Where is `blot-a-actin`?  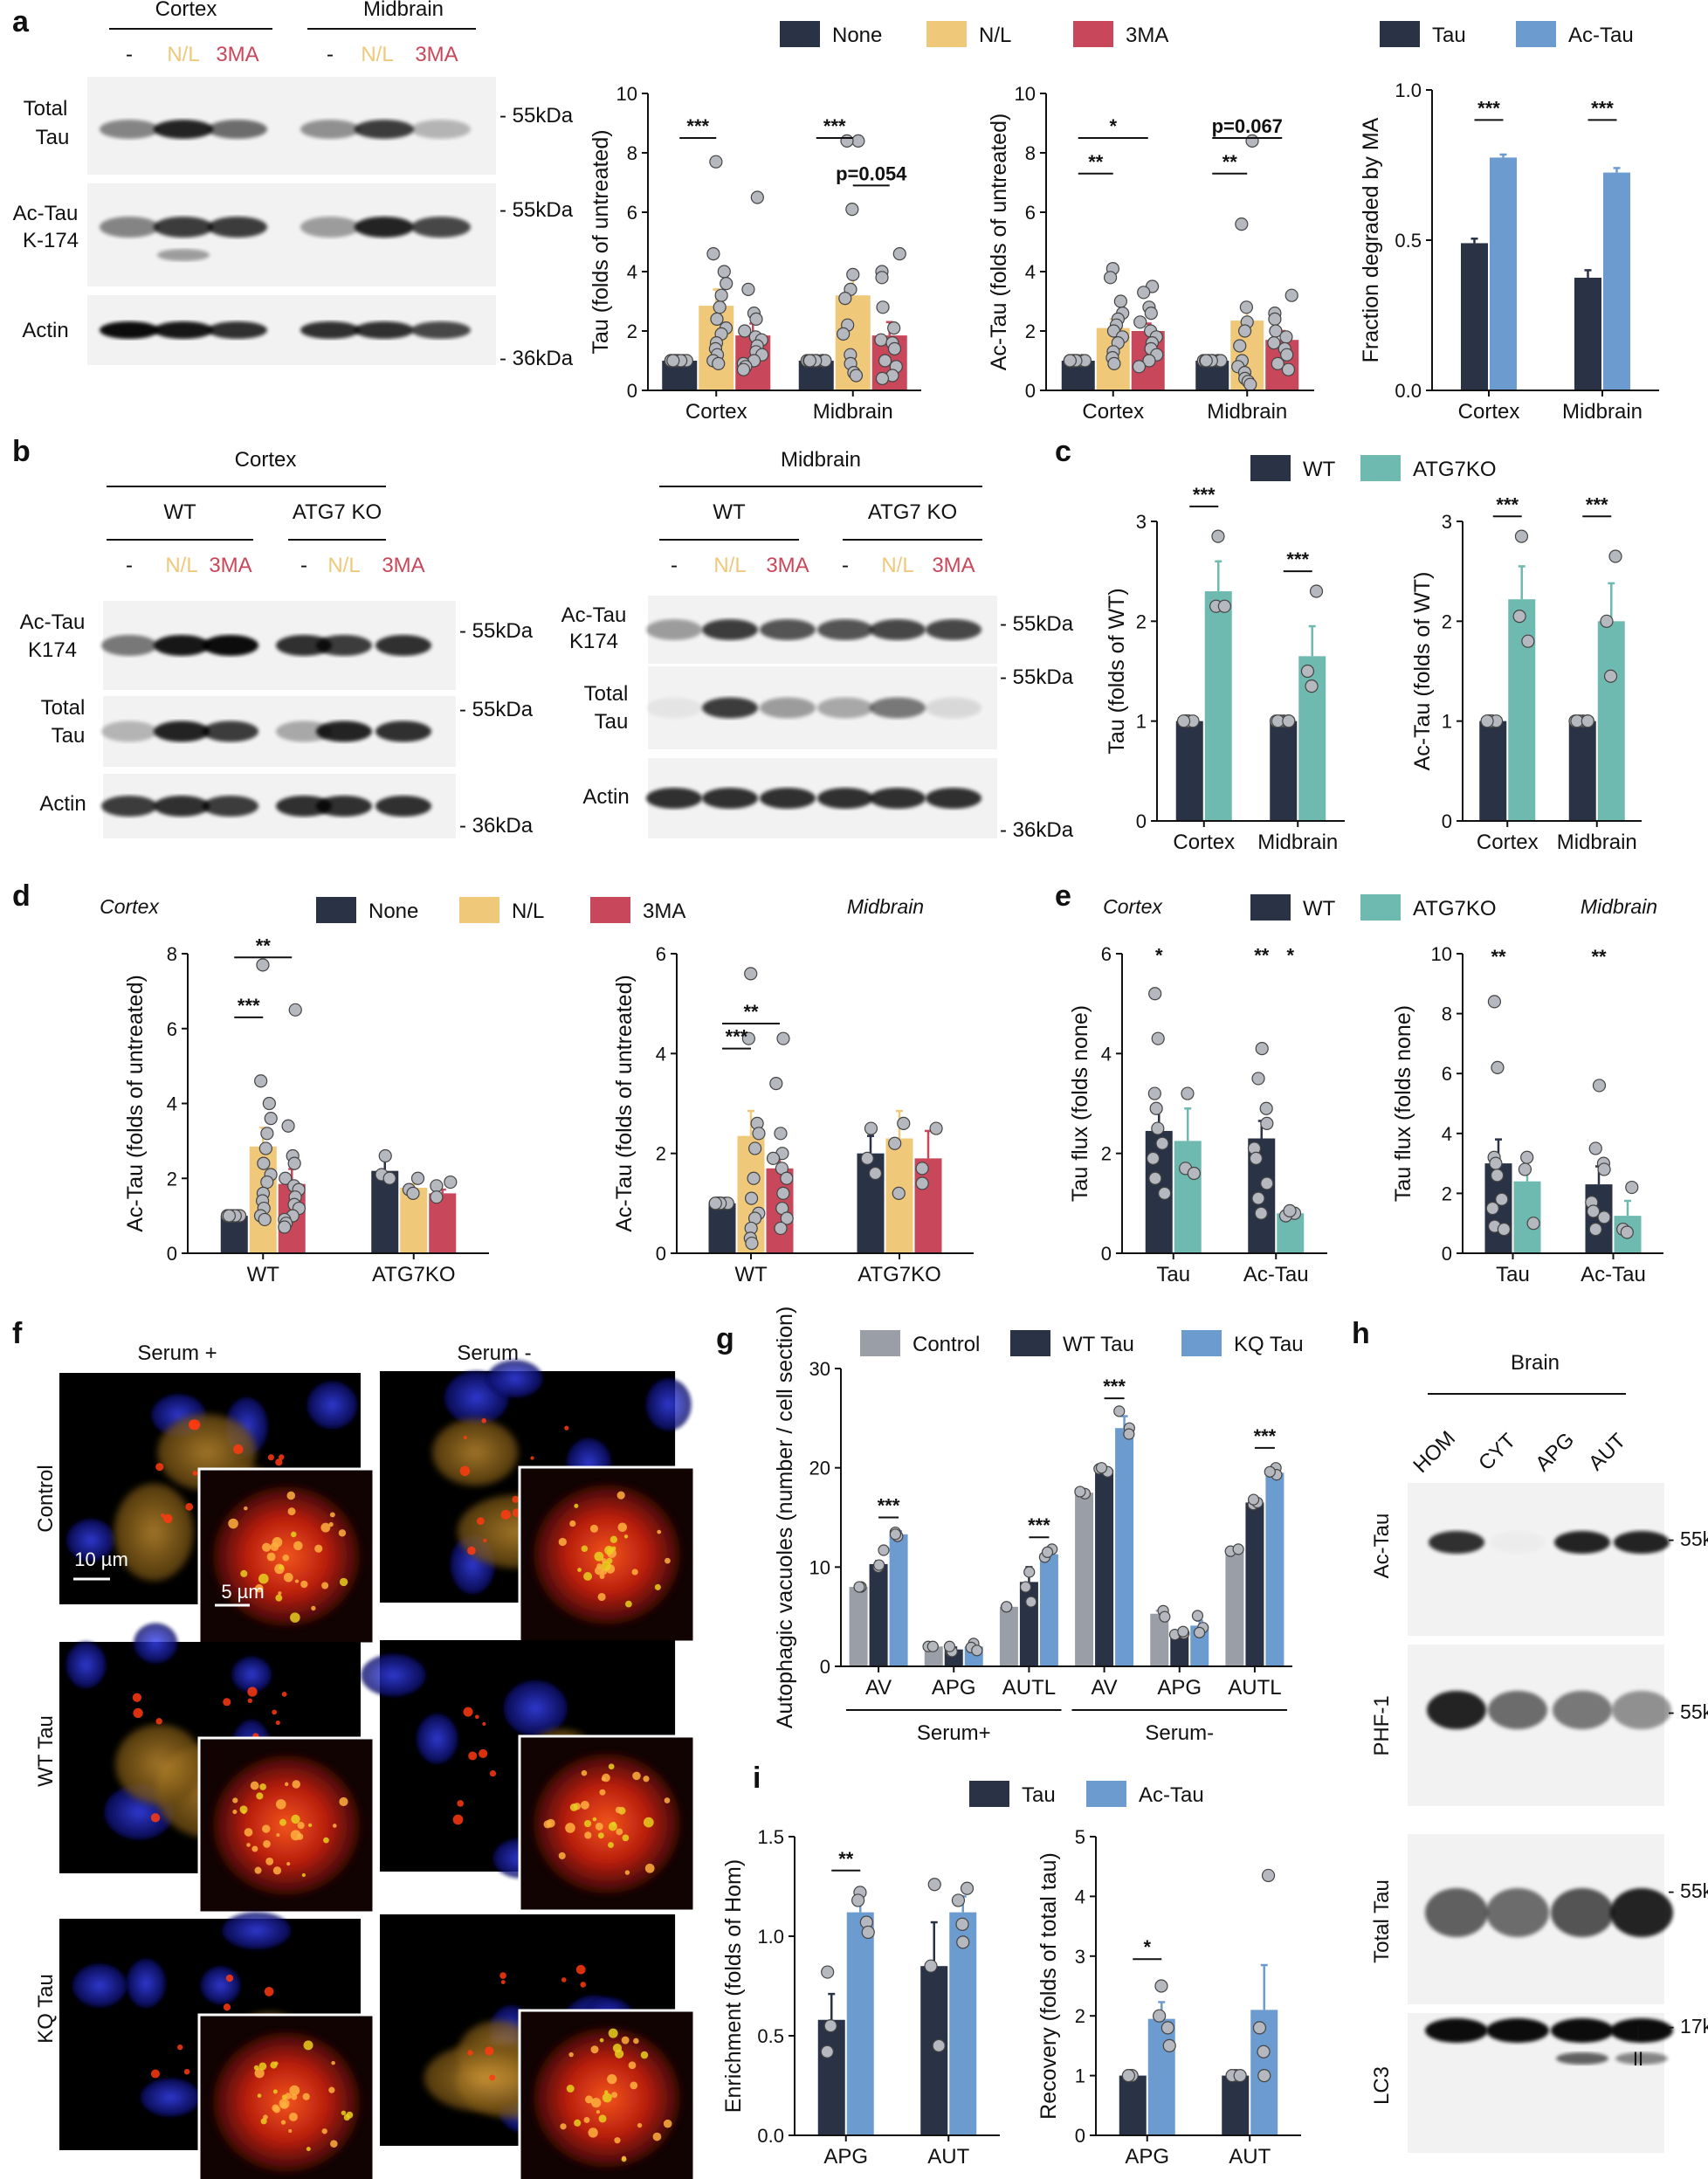 blot-a-actin is located at coordinates (291, 330).